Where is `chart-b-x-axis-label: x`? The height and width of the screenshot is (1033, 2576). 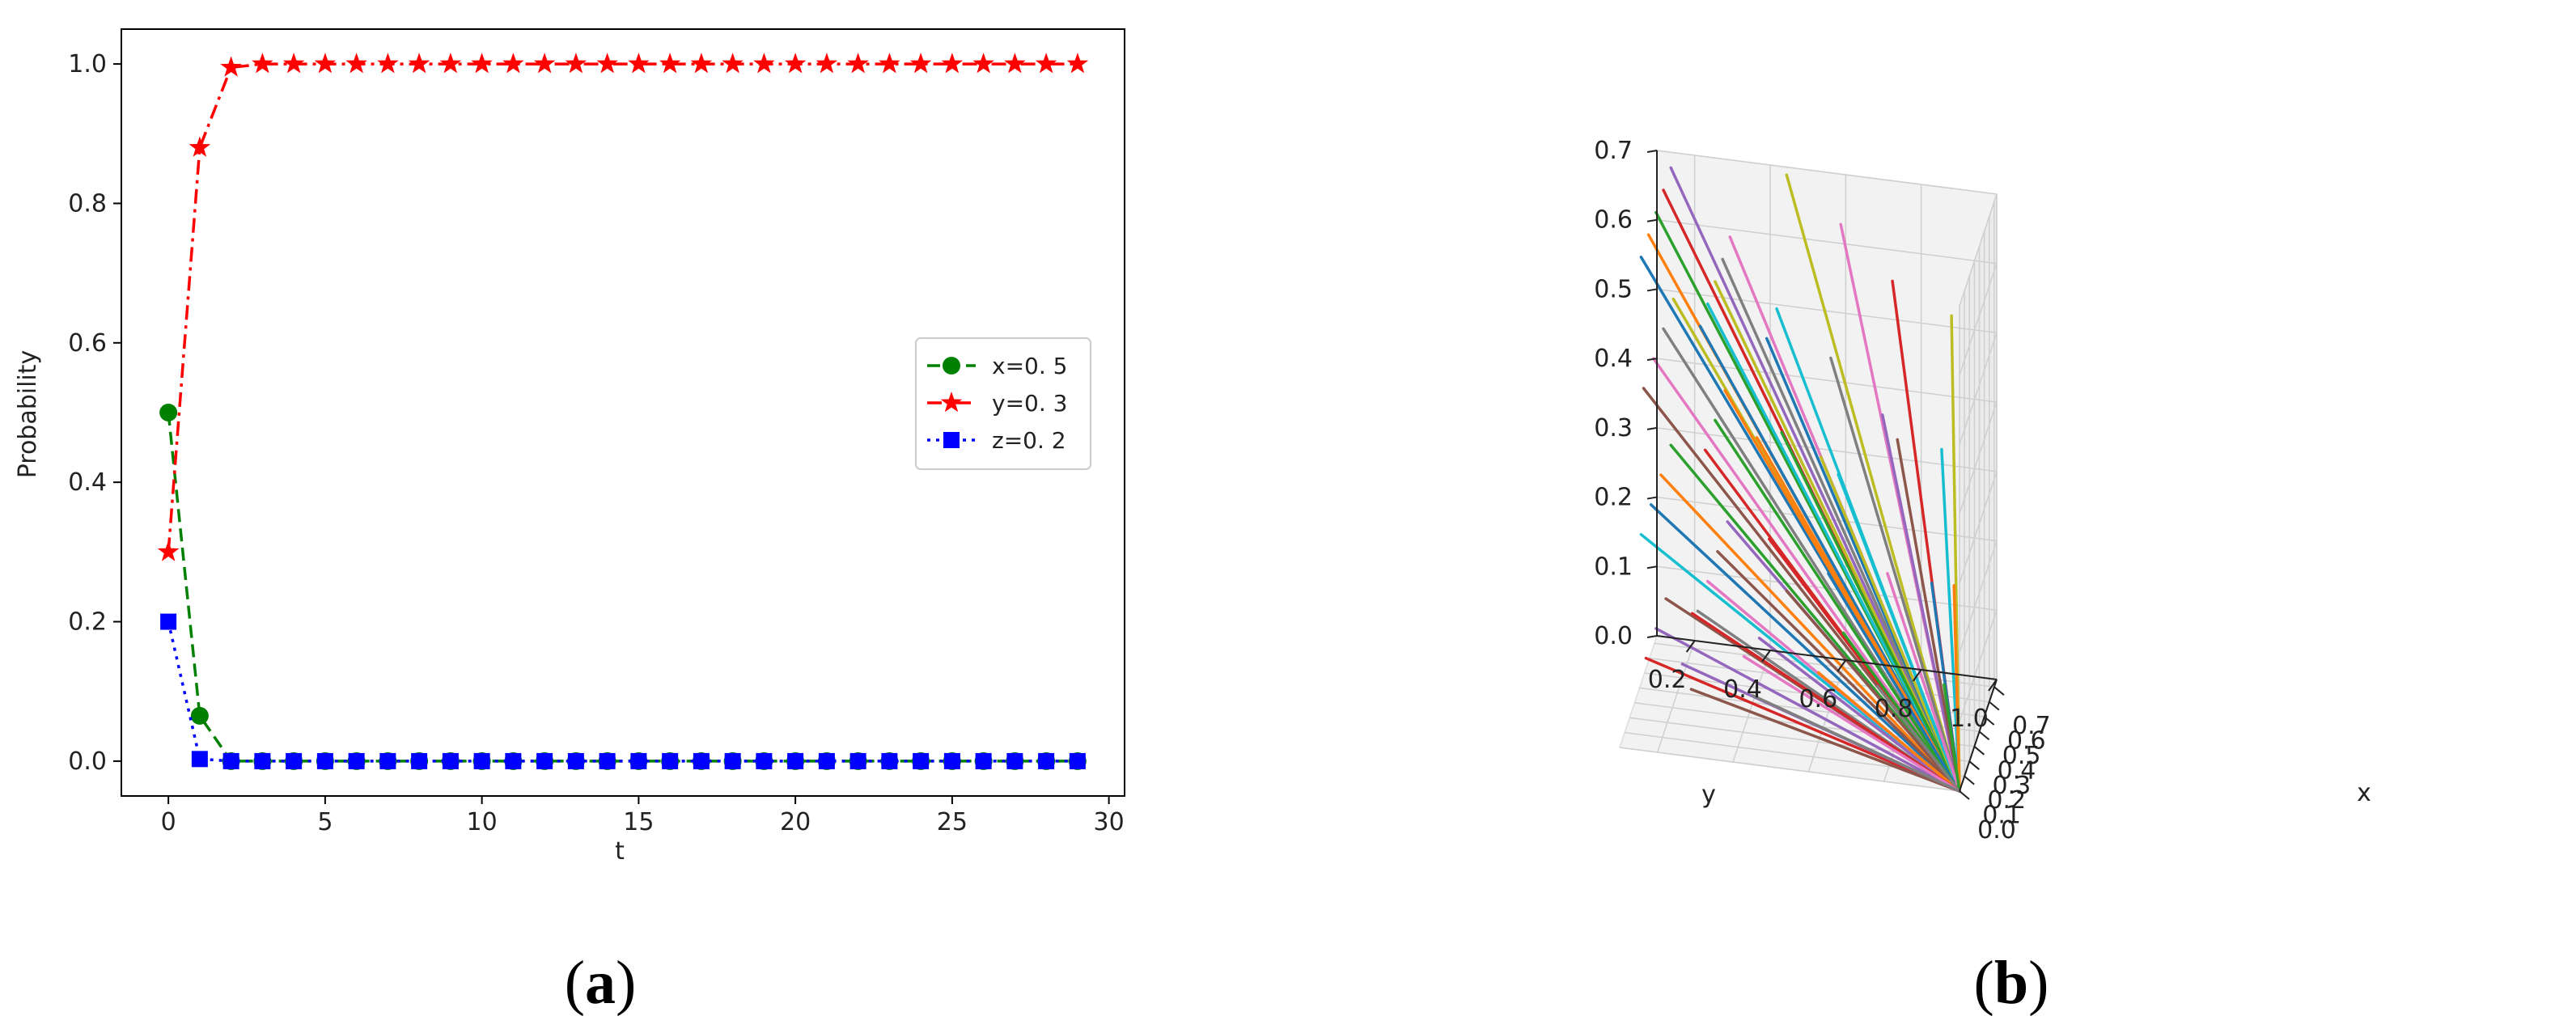
chart-b-x-axis-label: x is located at coordinates (2364, 793).